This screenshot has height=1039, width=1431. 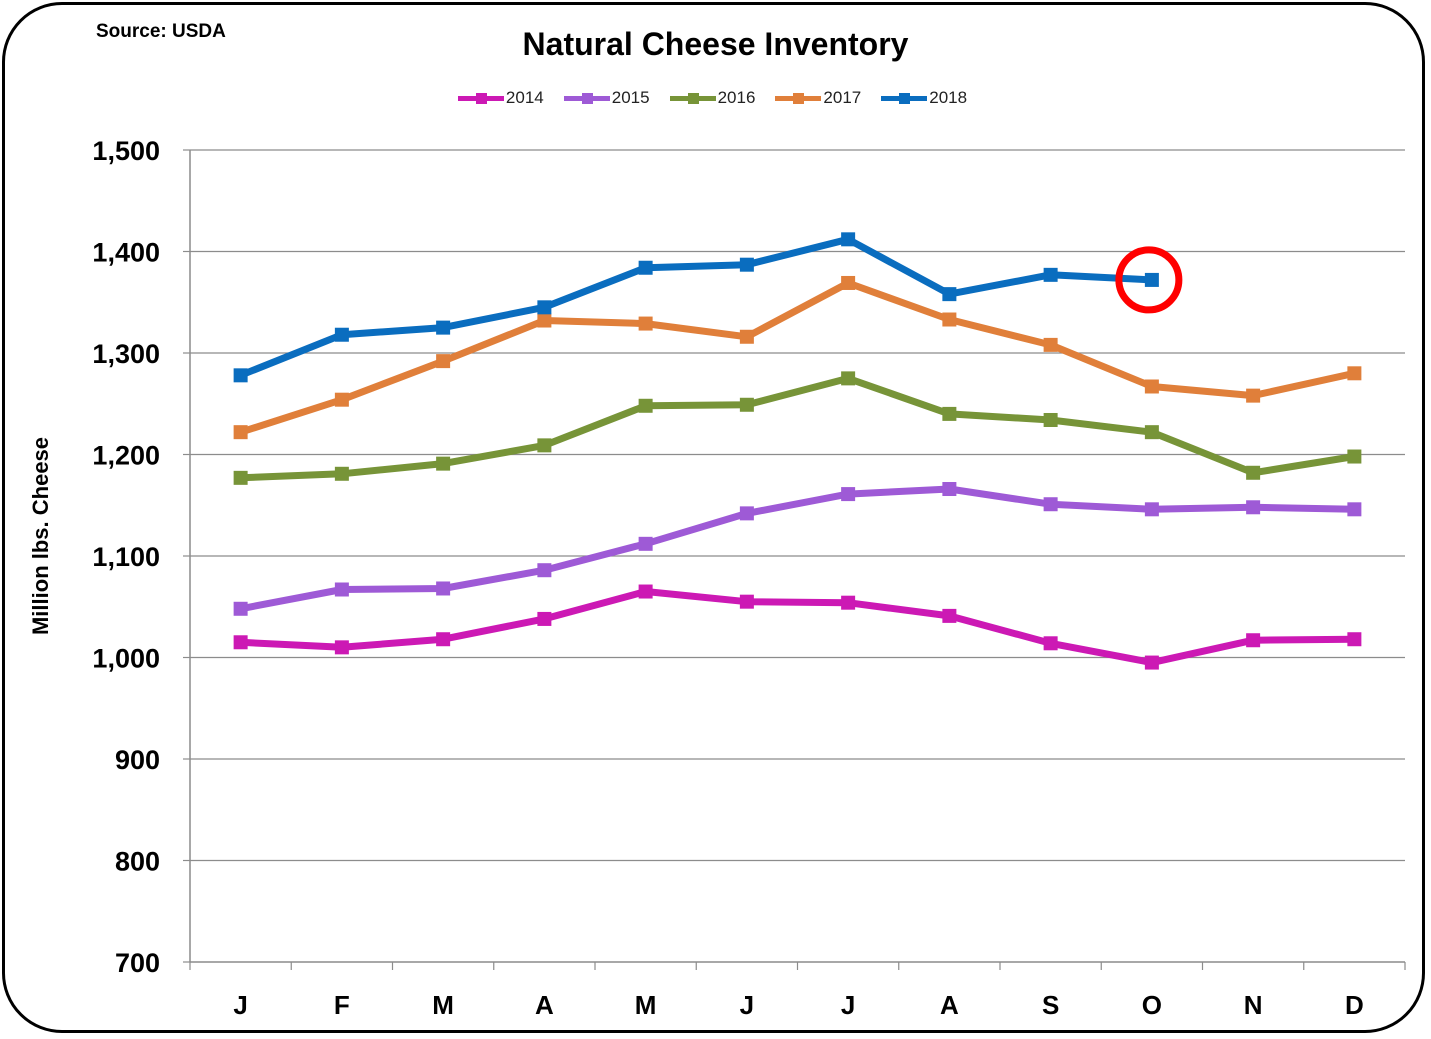 I want to click on legend-label: 2017, so click(x=842, y=97).